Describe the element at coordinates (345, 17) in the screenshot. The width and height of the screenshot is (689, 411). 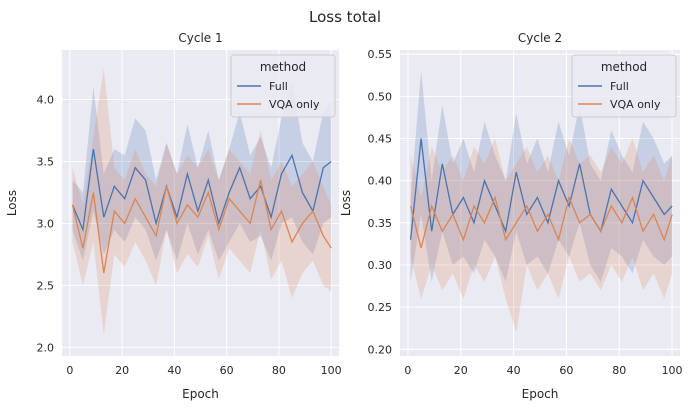
I see `figure-title: Loss total` at that location.